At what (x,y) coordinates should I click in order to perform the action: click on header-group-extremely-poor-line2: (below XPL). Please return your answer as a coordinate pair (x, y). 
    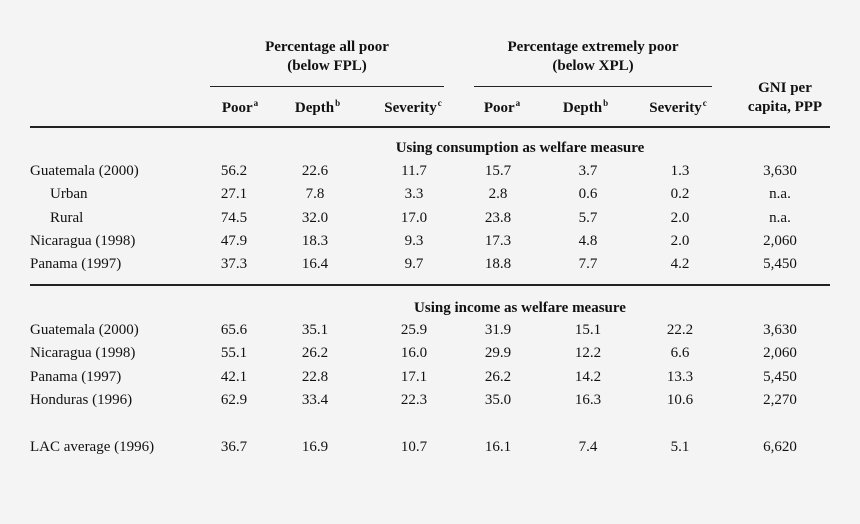
    Looking at the image, I should click on (593, 66).